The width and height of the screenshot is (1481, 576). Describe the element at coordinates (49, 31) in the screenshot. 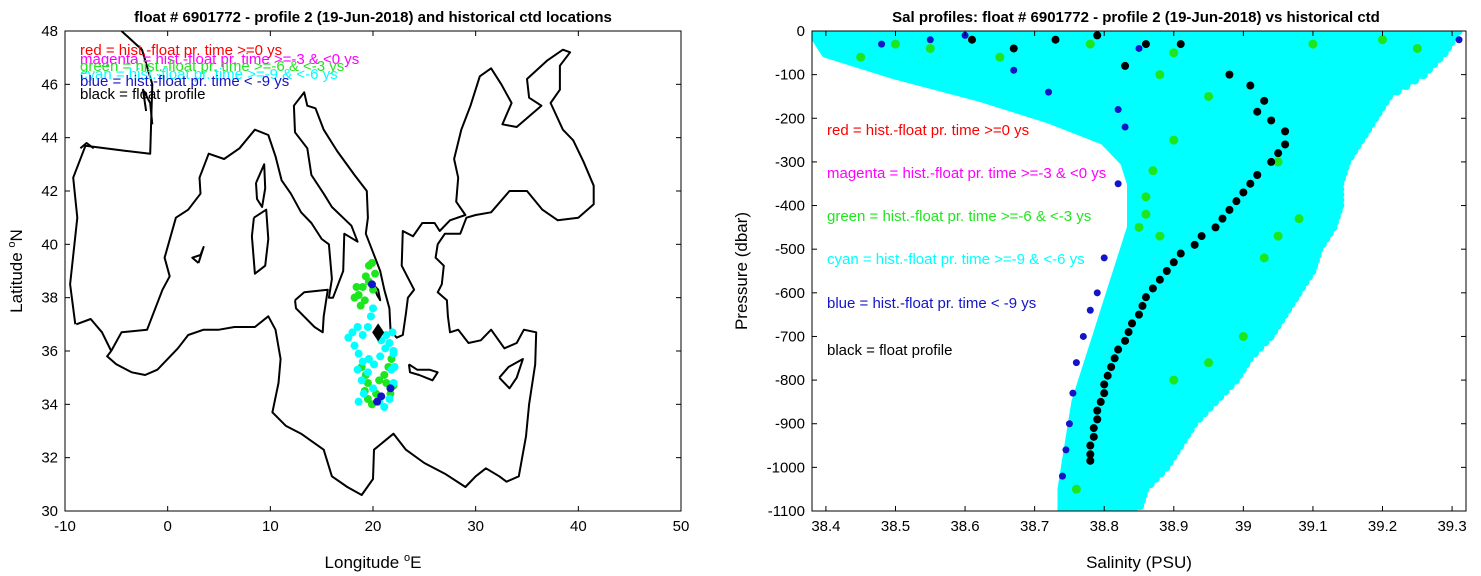

I see `y-tick-label: 48` at that location.